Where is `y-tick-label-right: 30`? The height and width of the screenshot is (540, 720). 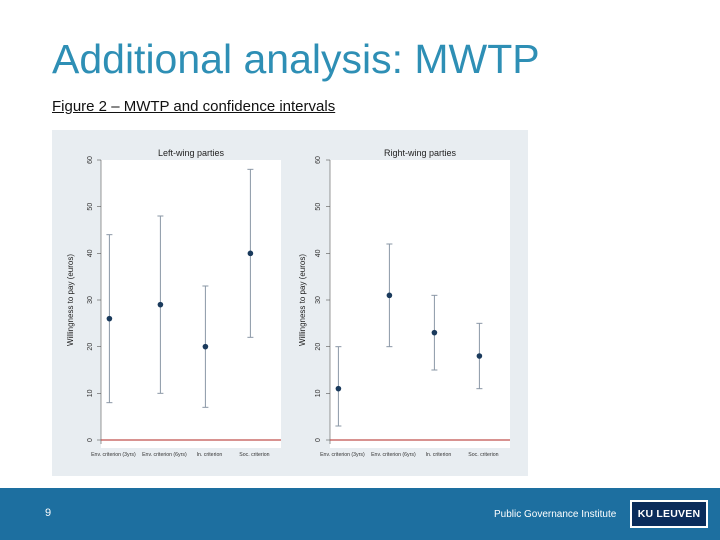 y-tick-label-right: 30 is located at coordinates (318, 300).